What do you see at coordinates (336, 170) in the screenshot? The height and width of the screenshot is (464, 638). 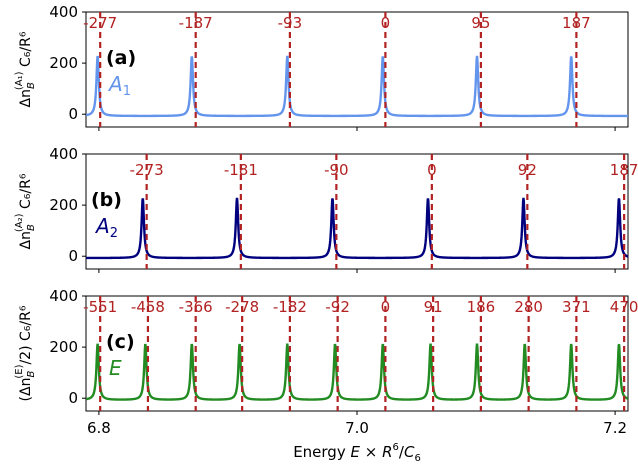 I see `vline-label: -90` at bounding box center [336, 170].